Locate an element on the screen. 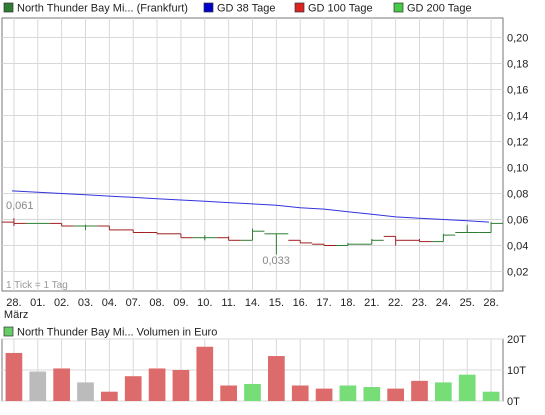 This screenshot has height=415, width=545. y-tick-label: 0,02 is located at coordinates (517, 273).